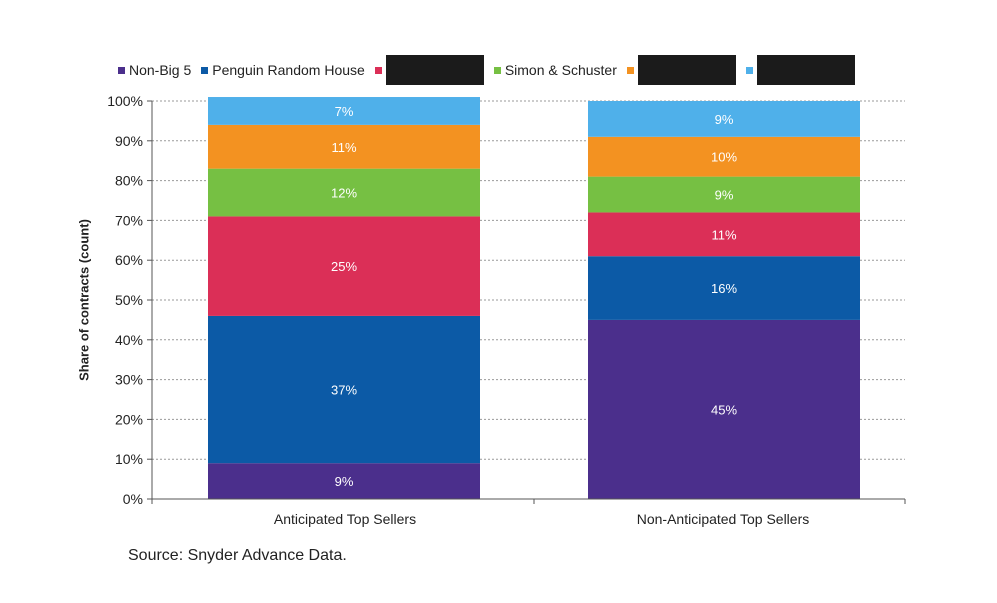 The height and width of the screenshot is (603, 997). Describe the element at coordinates (133, 499) in the screenshot. I see `y-tick-label: 0%` at that location.